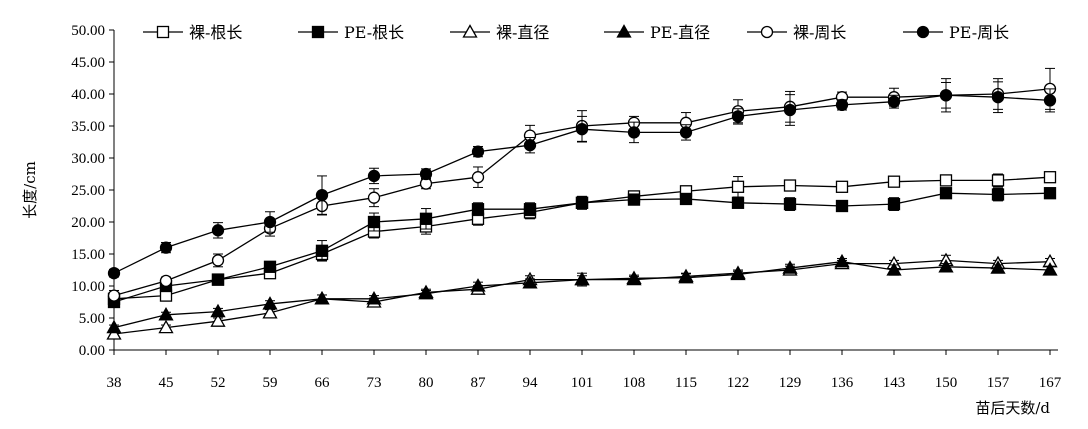 The width and height of the screenshot is (1088, 429). I want to click on x-tick-label: 136, so click(842, 383).